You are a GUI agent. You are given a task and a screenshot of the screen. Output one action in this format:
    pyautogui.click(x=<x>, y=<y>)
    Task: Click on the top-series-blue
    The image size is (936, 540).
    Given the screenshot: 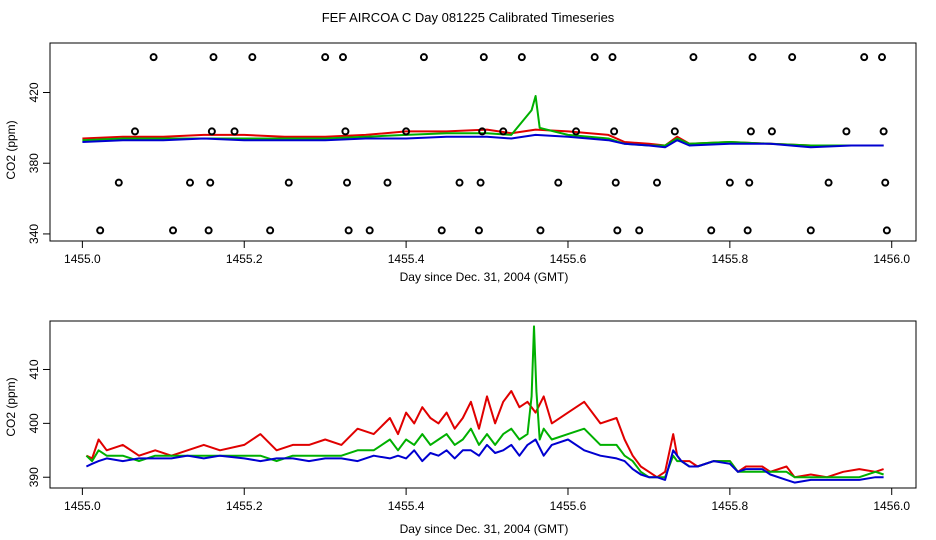 What is the action you would take?
    pyautogui.click(x=483, y=141)
    